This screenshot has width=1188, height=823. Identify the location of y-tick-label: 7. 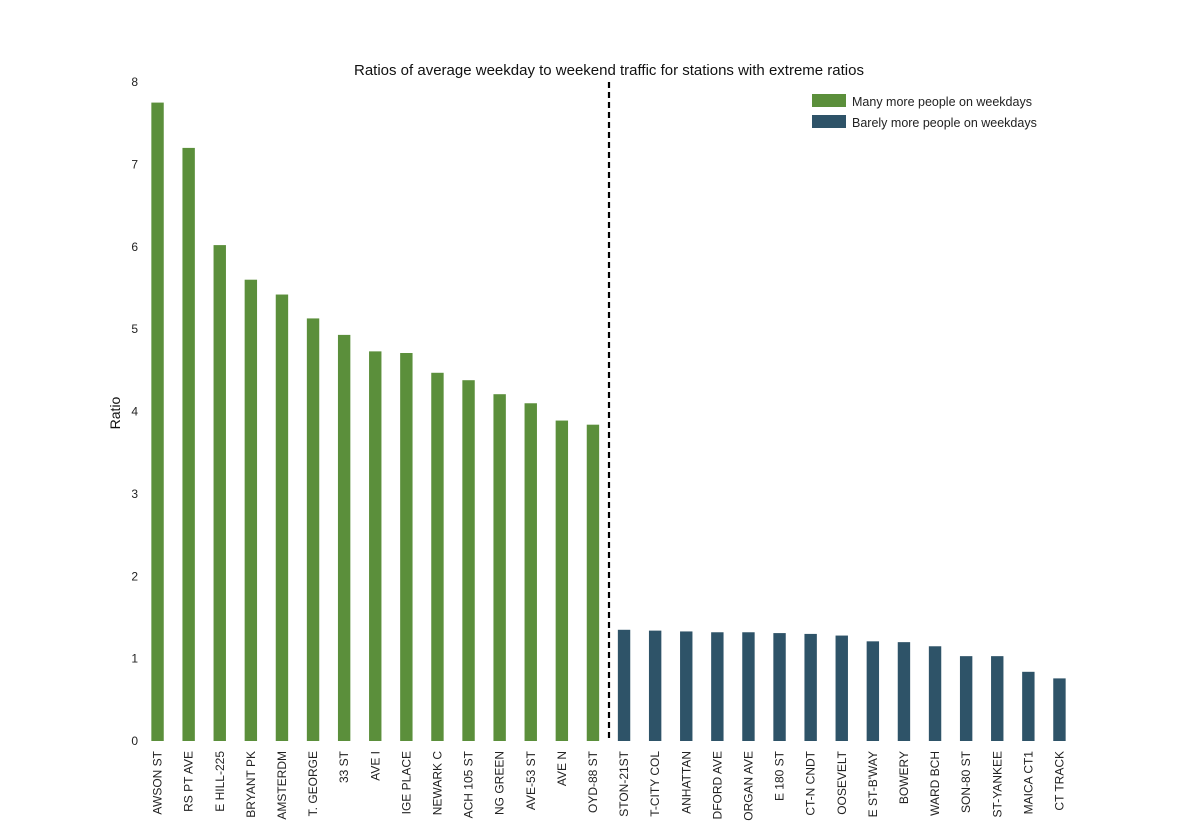
(134, 164).